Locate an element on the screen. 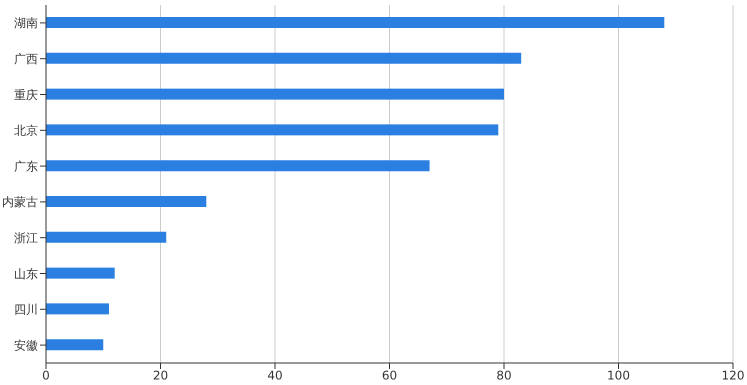 The height and width of the screenshot is (385, 747). x-tick-label: 20 is located at coordinates (160, 375).